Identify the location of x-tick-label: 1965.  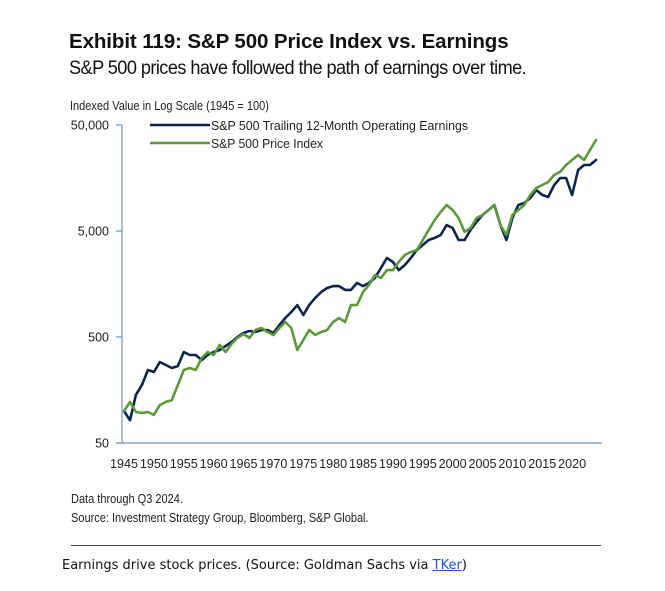
(244, 464).